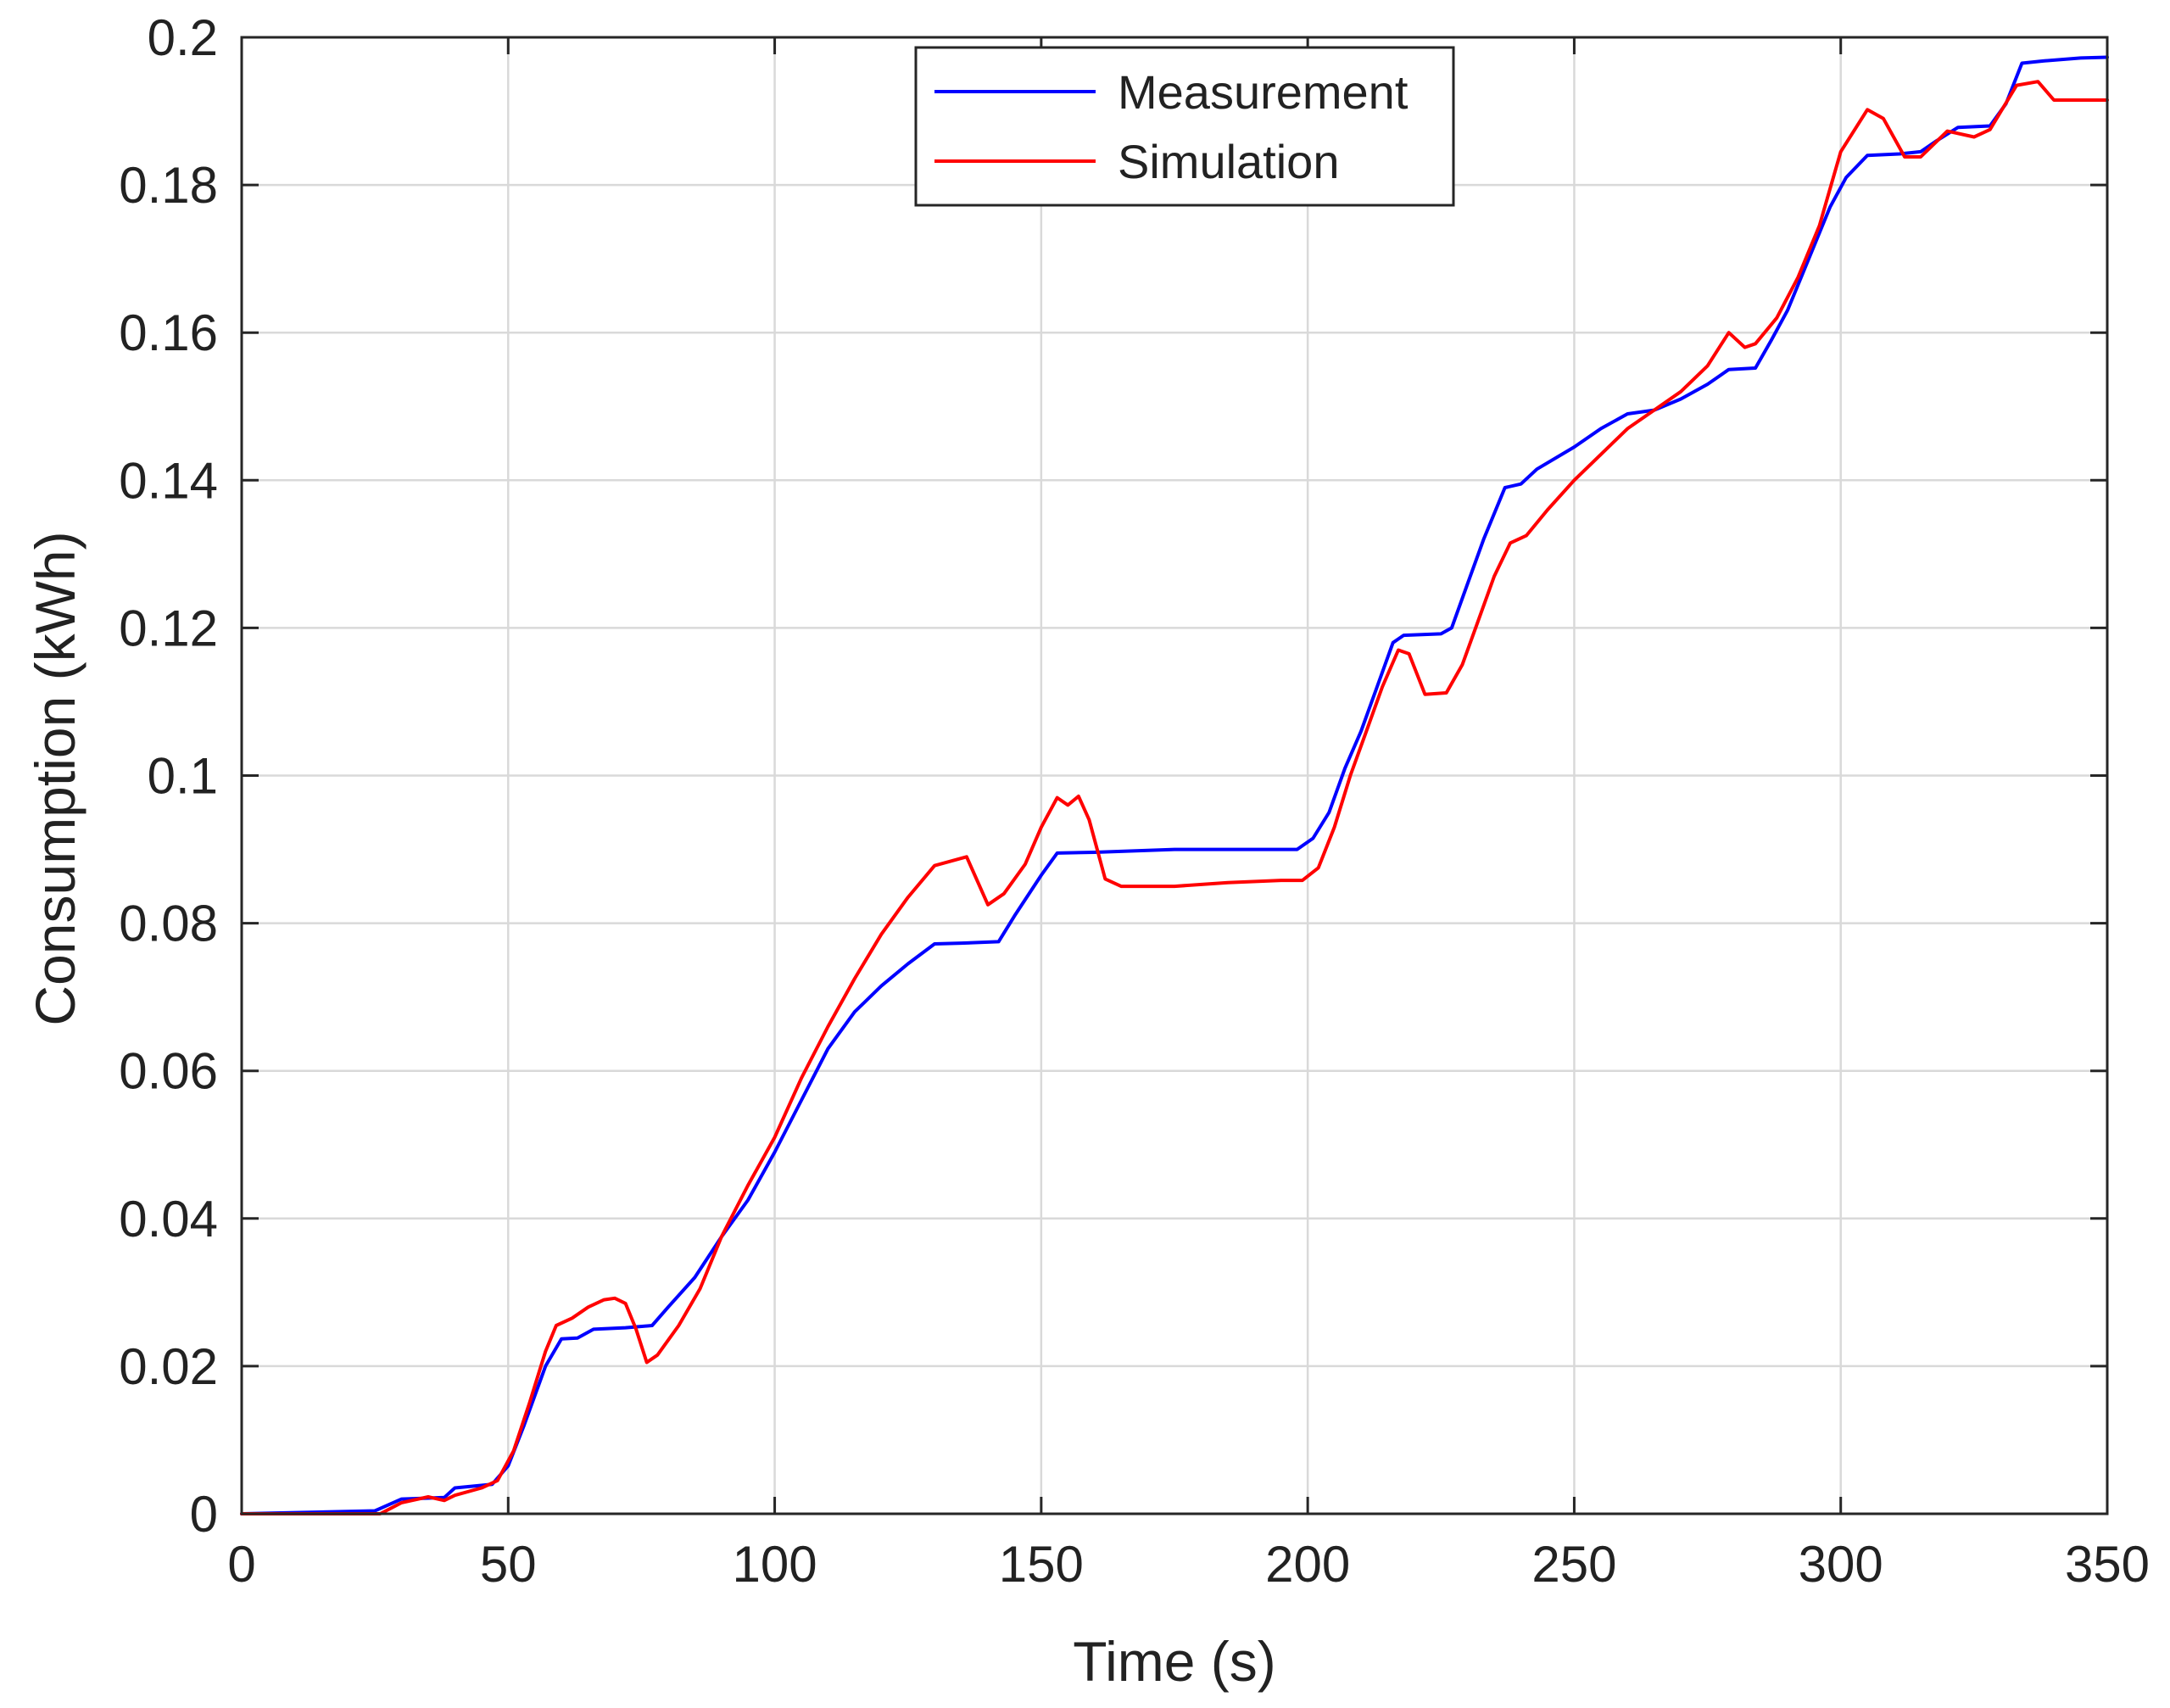 Image resolution: width=2170 pixels, height=1708 pixels. What do you see at coordinates (169, 1366) in the screenshot?
I see `y-tick-label: 0.02` at bounding box center [169, 1366].